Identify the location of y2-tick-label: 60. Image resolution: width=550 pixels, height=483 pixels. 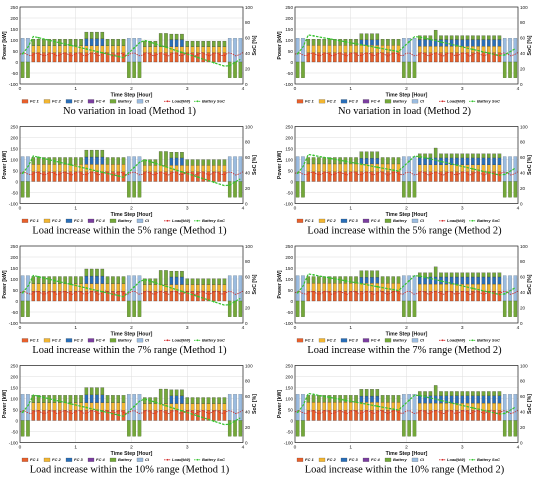
(248, 396).